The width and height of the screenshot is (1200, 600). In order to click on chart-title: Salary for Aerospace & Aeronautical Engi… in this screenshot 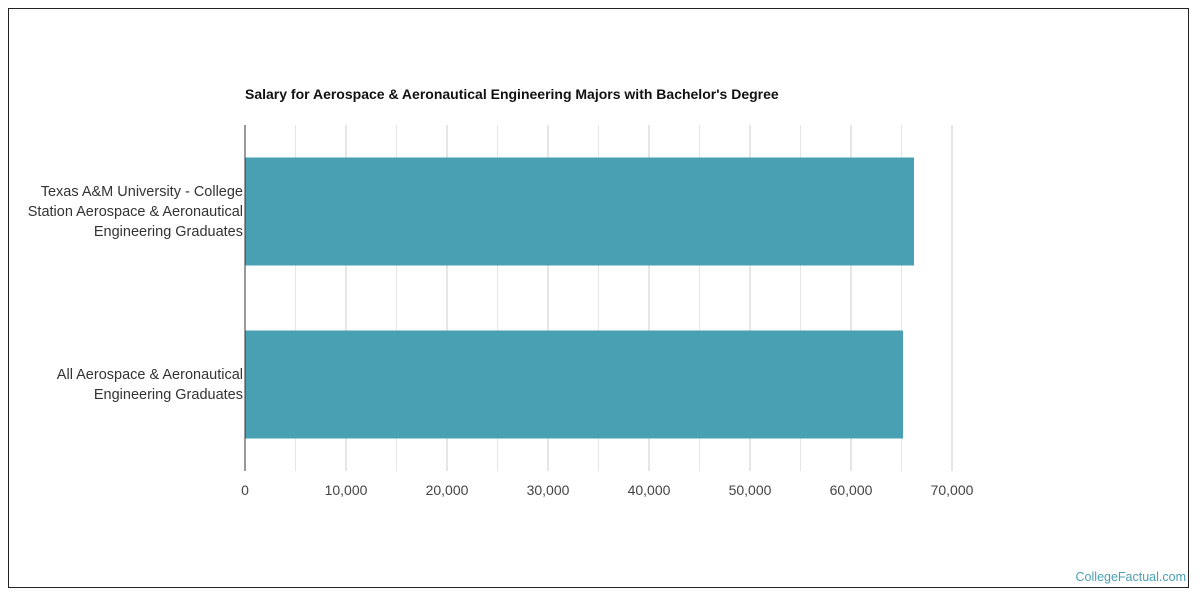, I will do `click(512, 94)`.